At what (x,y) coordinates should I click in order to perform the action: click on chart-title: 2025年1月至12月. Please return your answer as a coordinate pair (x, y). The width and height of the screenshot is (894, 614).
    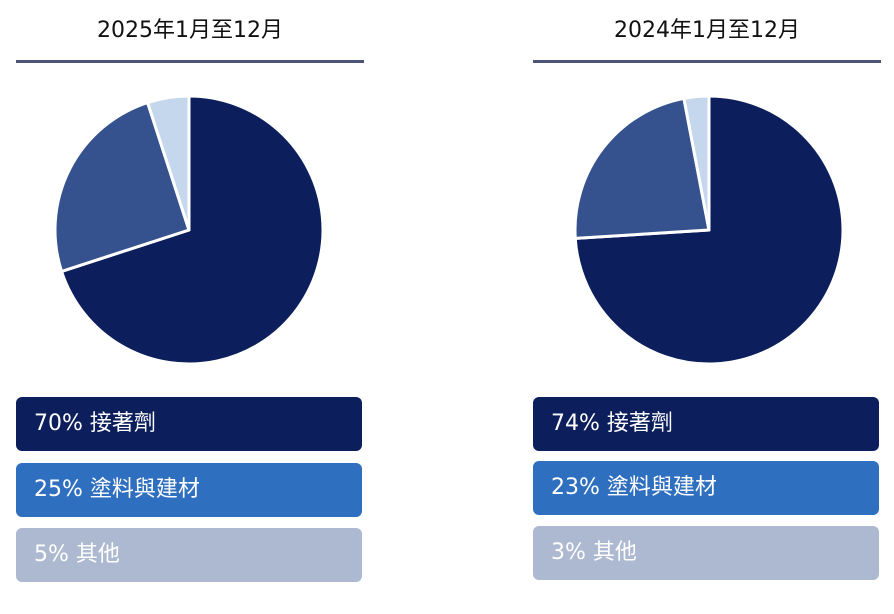
    Looking at the image, I should click on (190, 30).